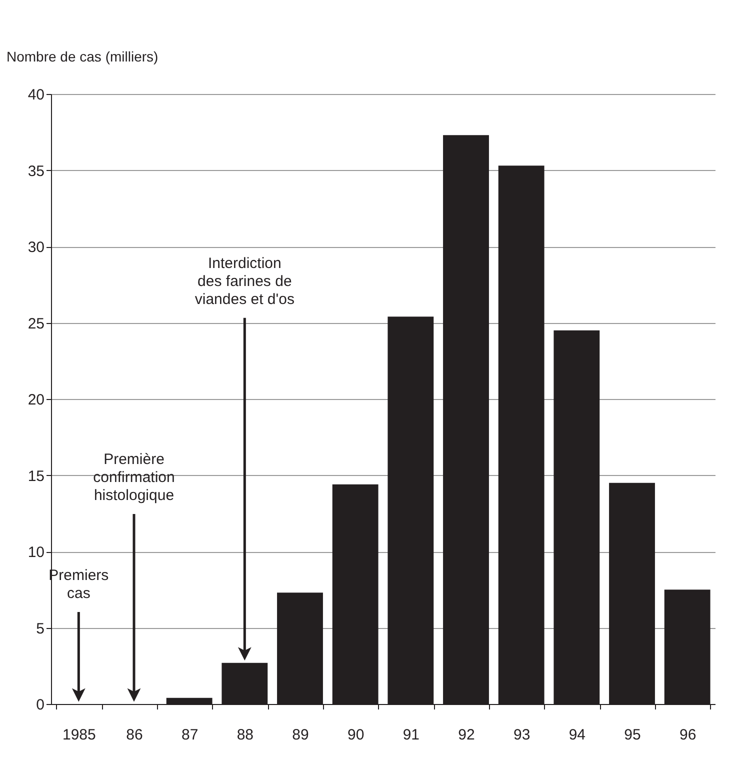 This screenshot has height=780, width=742. I want to click on annotation: Première confirmation histologique, so click(134, 477).